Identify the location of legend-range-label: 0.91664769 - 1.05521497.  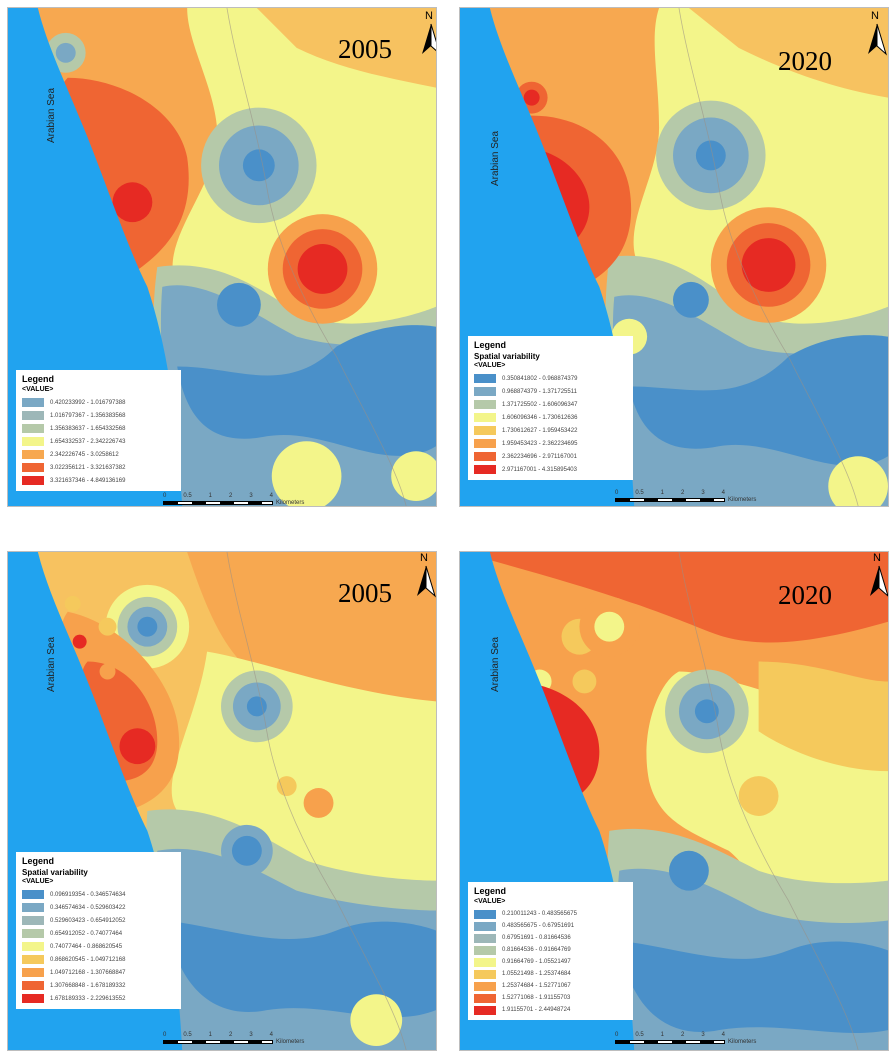
(536, 962).